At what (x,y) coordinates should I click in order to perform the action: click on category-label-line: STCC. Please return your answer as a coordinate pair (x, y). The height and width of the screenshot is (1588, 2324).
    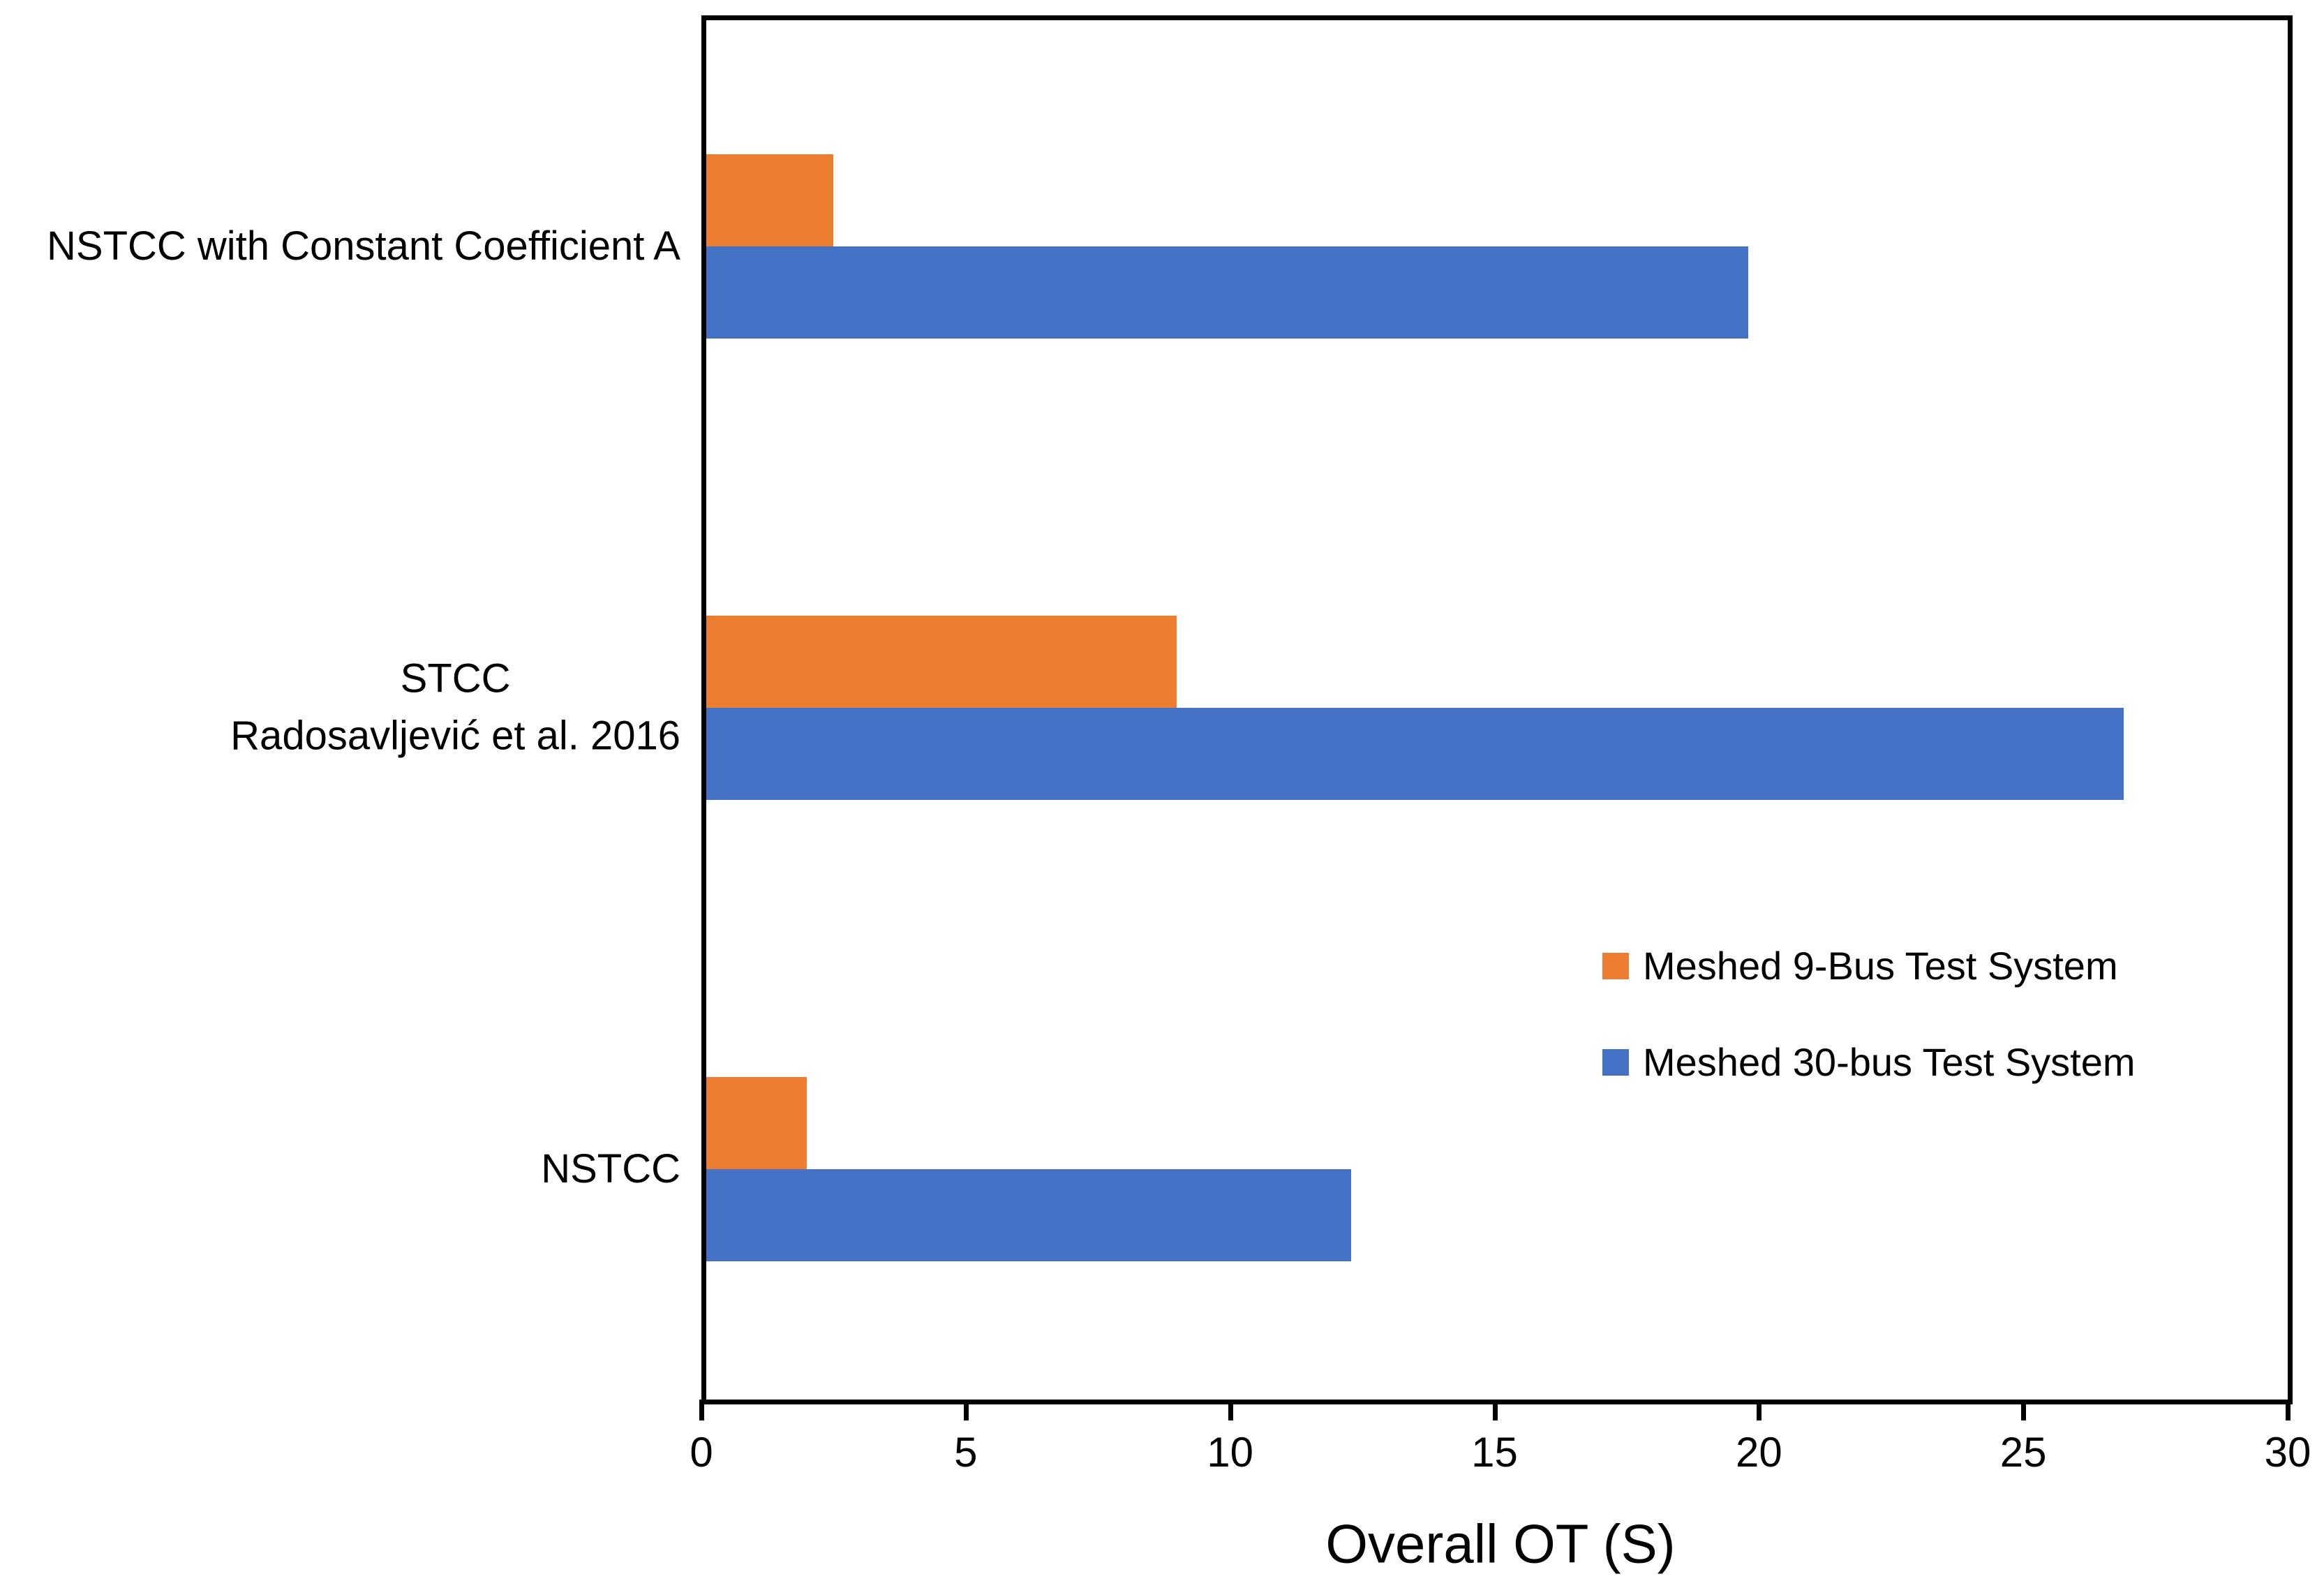
    Looking at the image, I should click on (455, 679).